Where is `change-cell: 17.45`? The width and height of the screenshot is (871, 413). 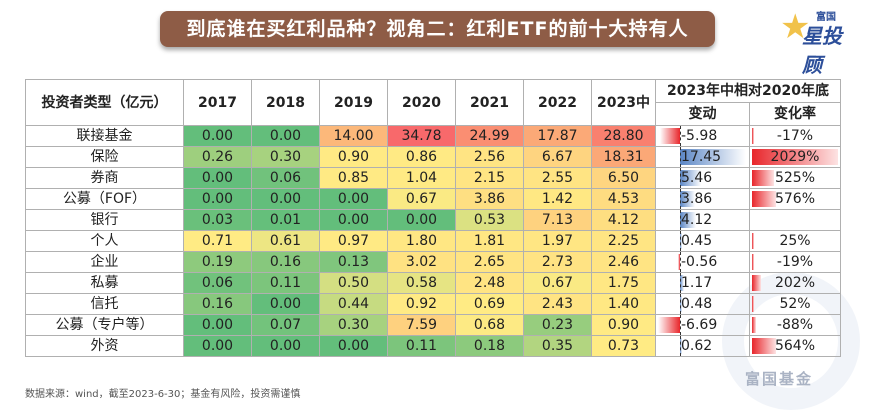 change-cell: 17.45 is located at coordinates (702, 157).